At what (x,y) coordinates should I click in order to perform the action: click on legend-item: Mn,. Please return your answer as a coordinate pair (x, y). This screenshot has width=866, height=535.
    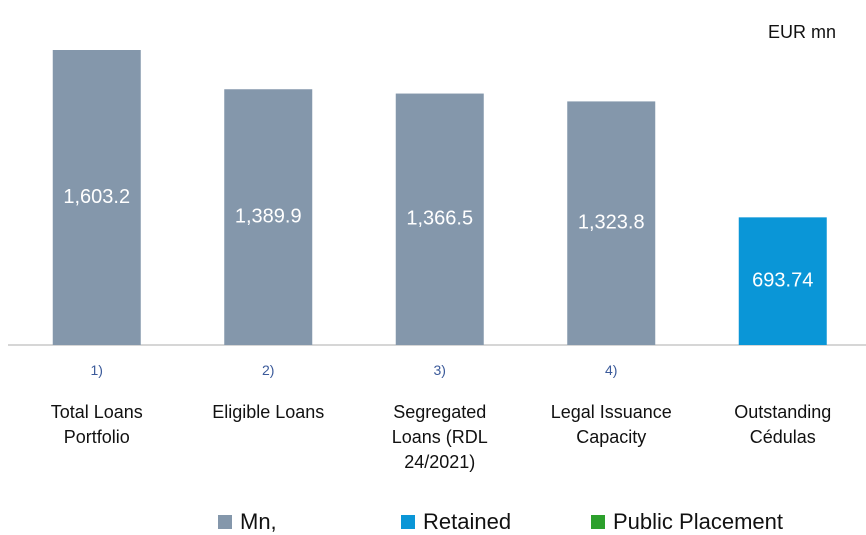
    Looking at the image, I should click on (247, 522).